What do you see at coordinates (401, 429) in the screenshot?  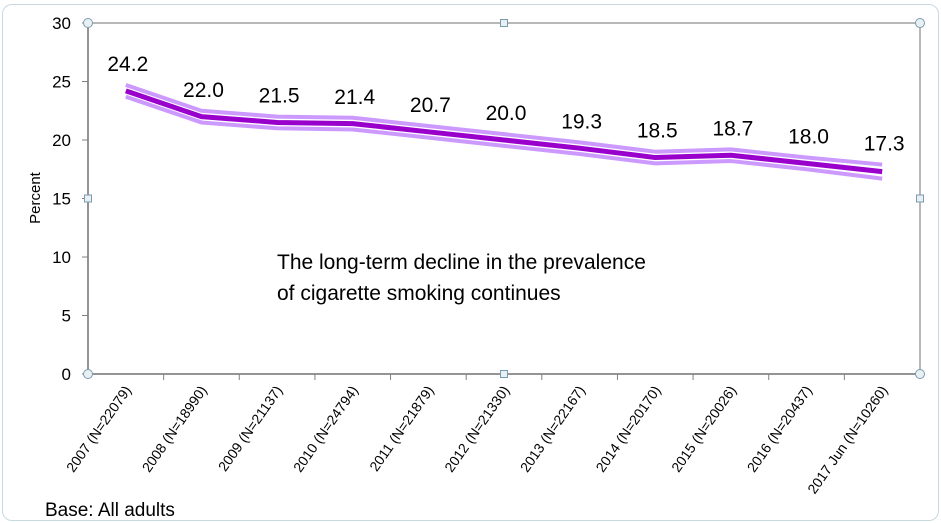 I see `x-tick-label: 2011 (N=21879)` at bounding box center [401, 429].